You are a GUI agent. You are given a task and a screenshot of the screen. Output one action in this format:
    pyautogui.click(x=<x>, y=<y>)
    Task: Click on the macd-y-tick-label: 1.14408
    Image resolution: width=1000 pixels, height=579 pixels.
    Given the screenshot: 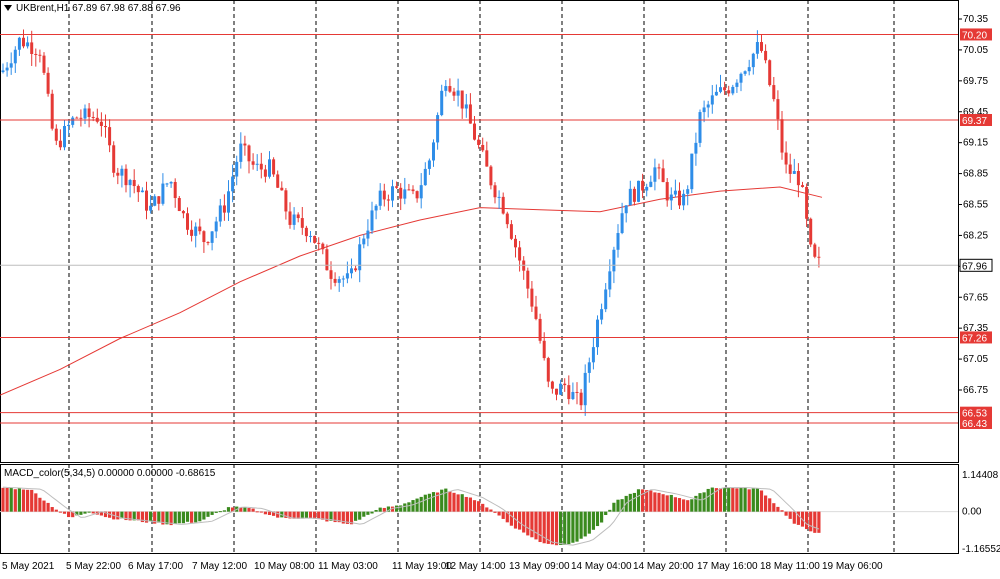 What is the action you would take?
    pyautogui.click(x=980, y=475)
    